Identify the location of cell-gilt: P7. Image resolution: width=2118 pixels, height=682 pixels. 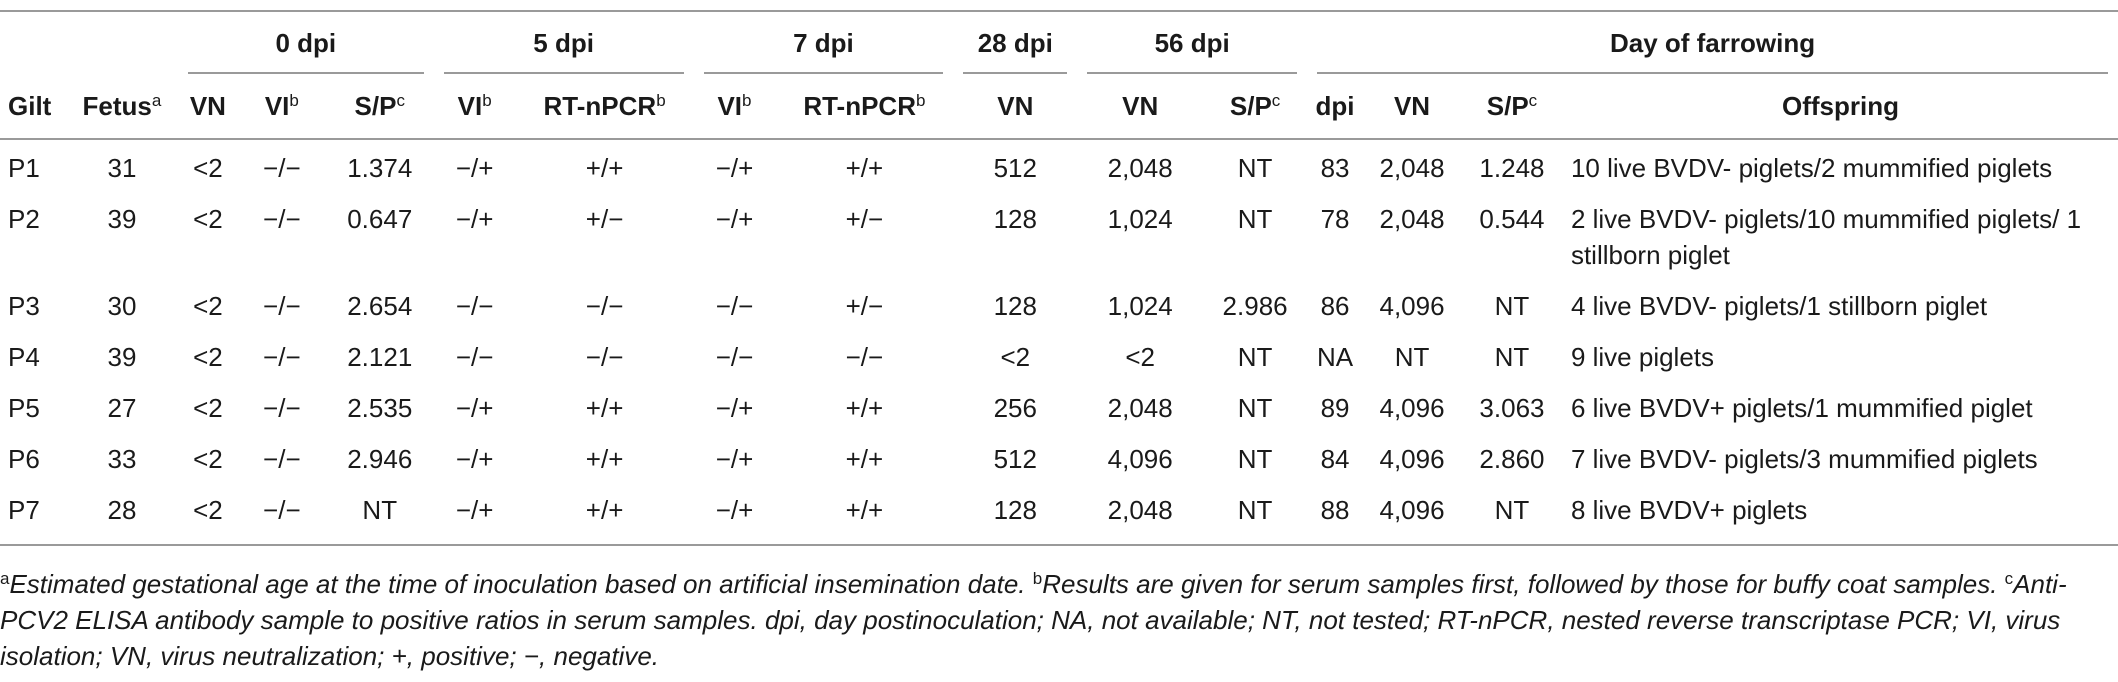
(33, 516).